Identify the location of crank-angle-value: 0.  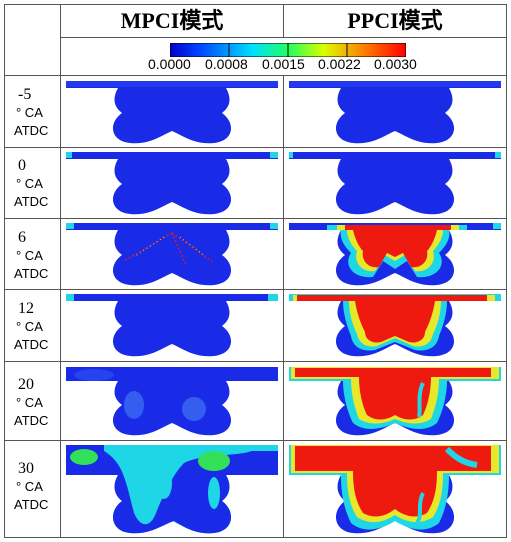
(22, 165).